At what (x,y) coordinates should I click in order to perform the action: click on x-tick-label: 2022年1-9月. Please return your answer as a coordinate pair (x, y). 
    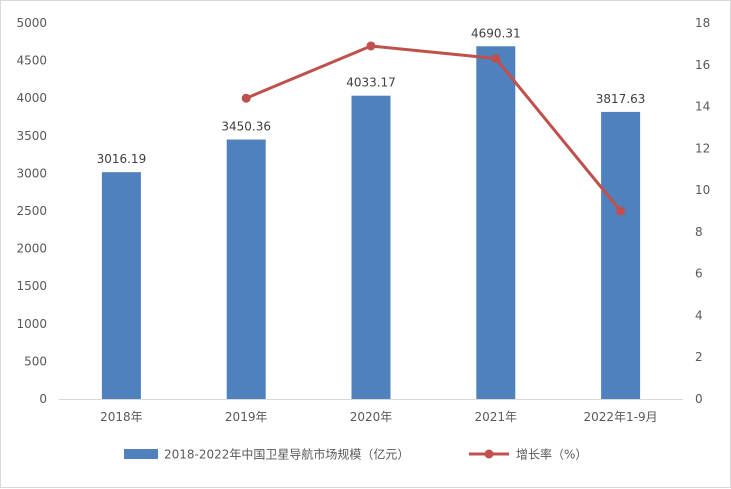
    Looking at the image, I should click on (621, 417).